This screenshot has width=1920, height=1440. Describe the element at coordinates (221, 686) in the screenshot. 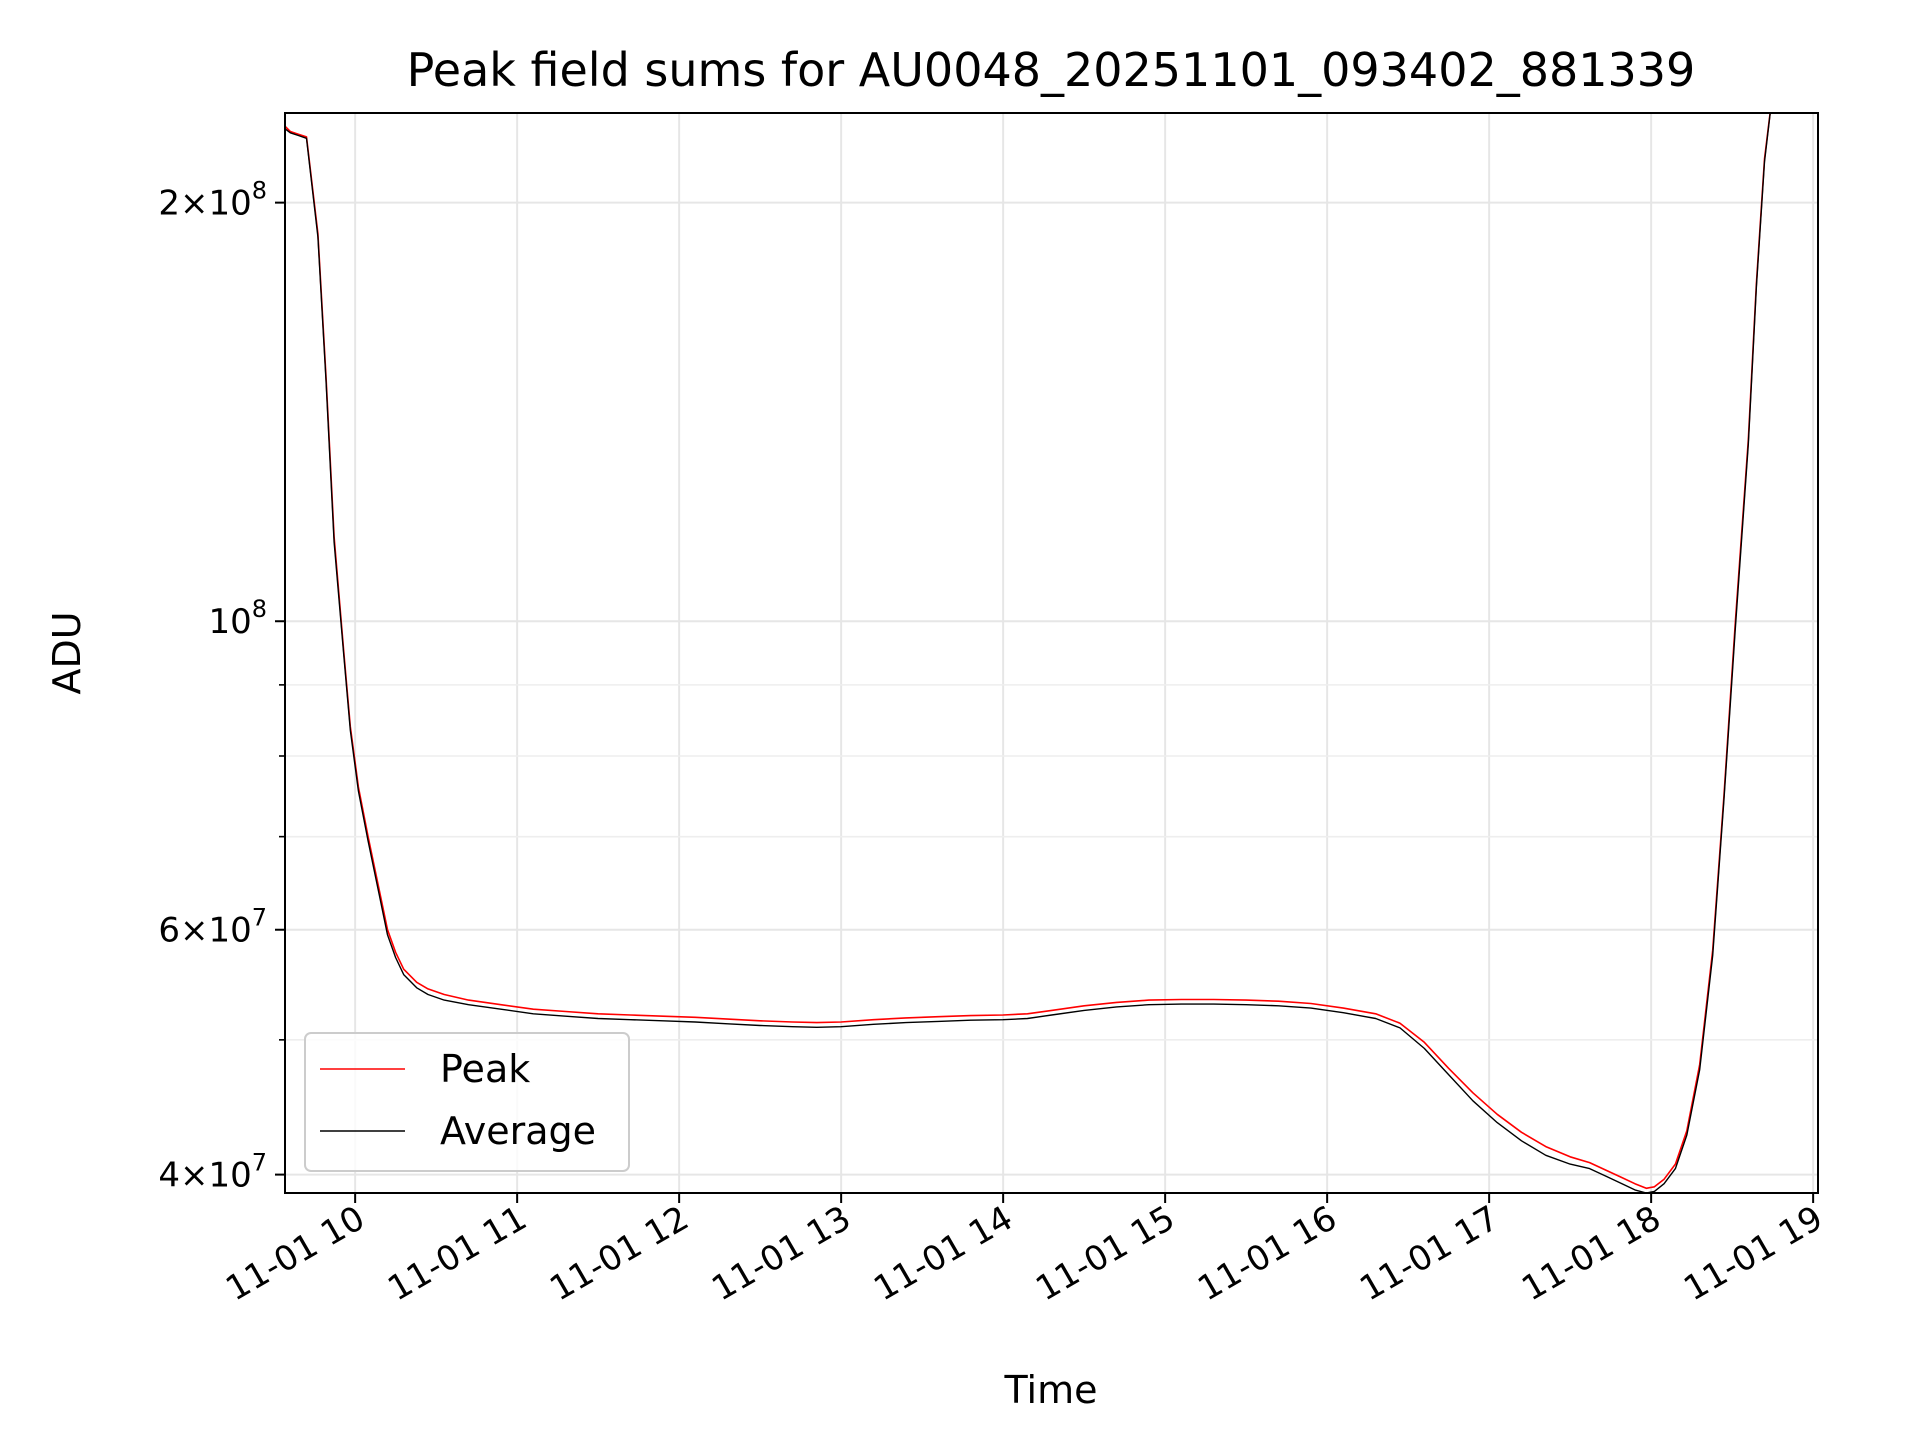

I see `y-axis-ticks: 4×107 6×107 108 2×108` at that location.